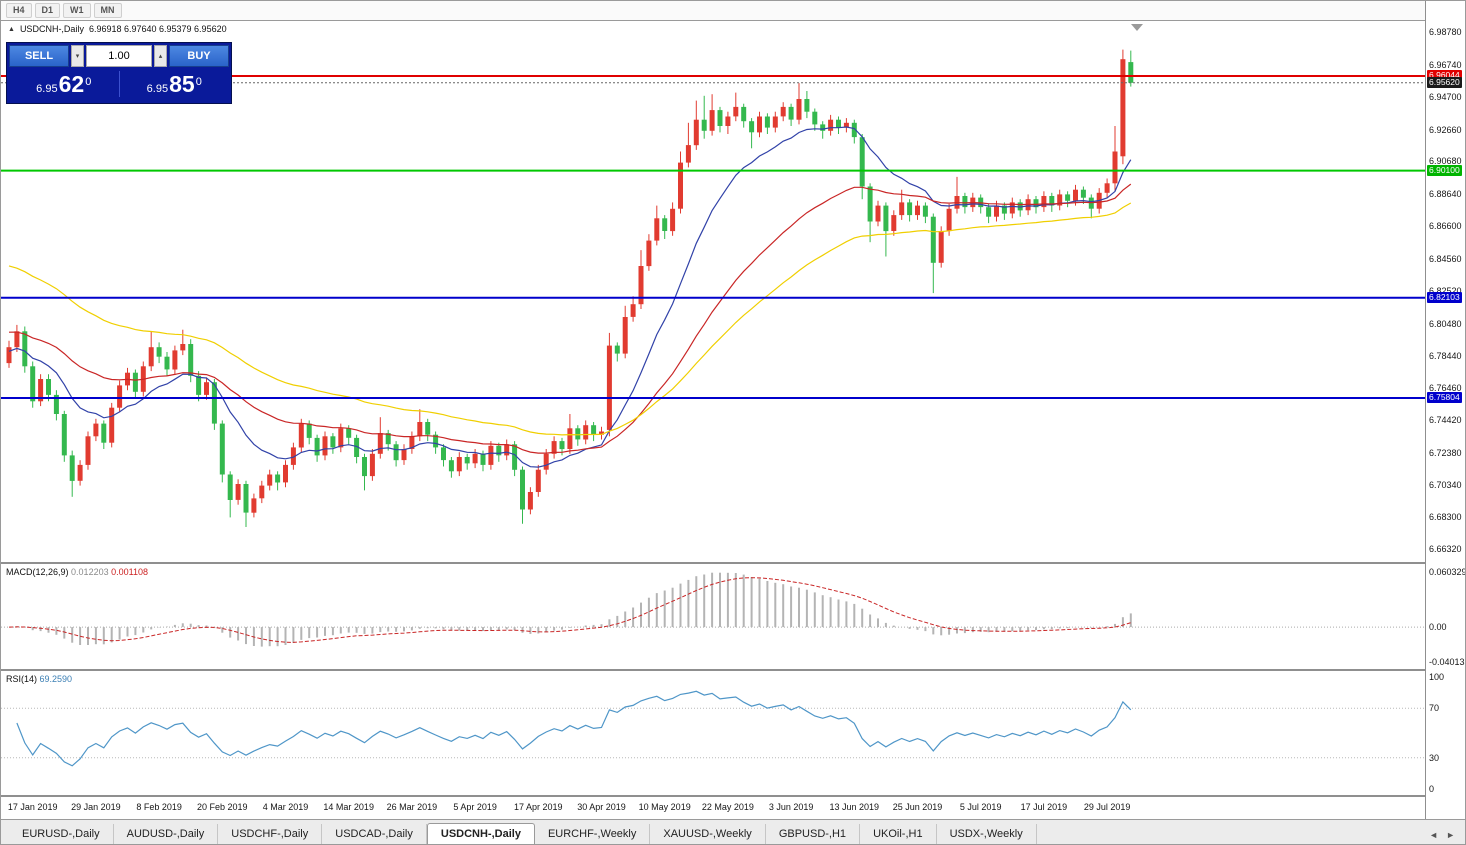 This screenshot has width=1466, height=845. What do you see at coordinates (96, 807) in the screenshot?
I see `date-label: 29 Jan 2019` at bounding box center [96, 807].